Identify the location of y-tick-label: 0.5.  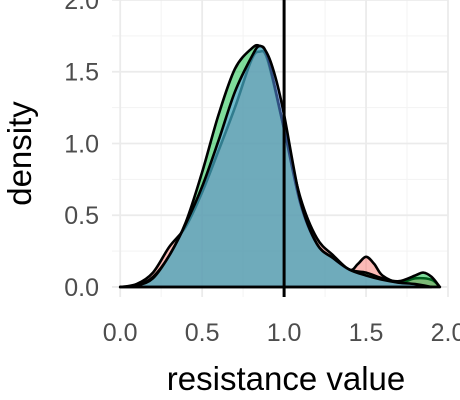
(81, 216).